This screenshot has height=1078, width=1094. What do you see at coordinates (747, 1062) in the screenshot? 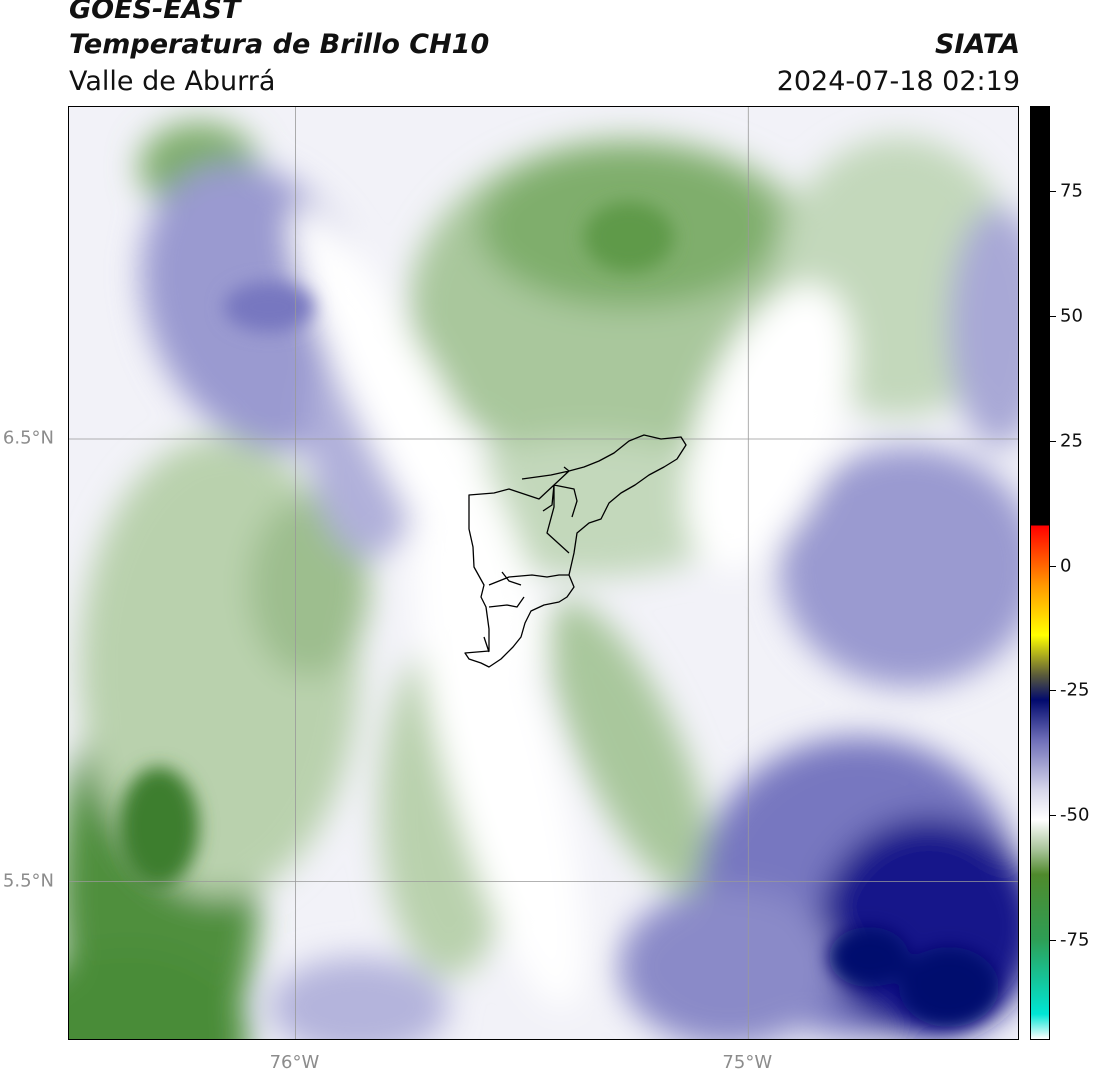
I see `longitude-label: 75°W` at bounding box center [747, 1062].